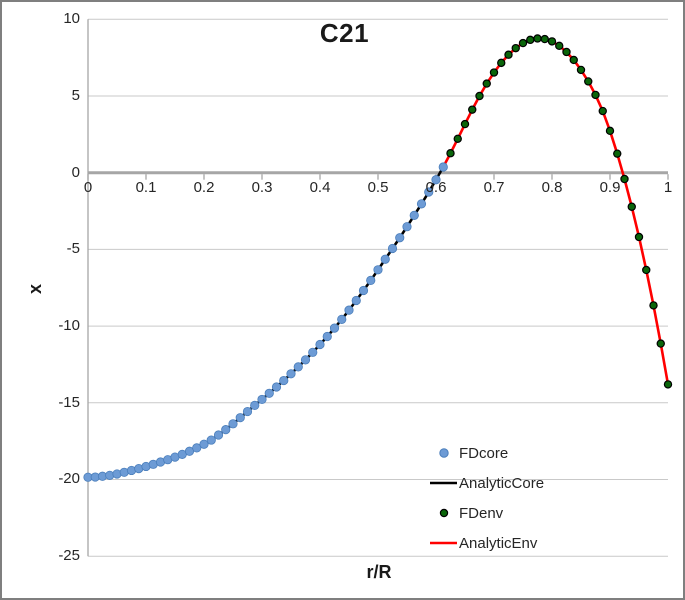  Describe the element at coordinates (484, 453) in the screenshot. I see `legend-label: FDcore` at that location.